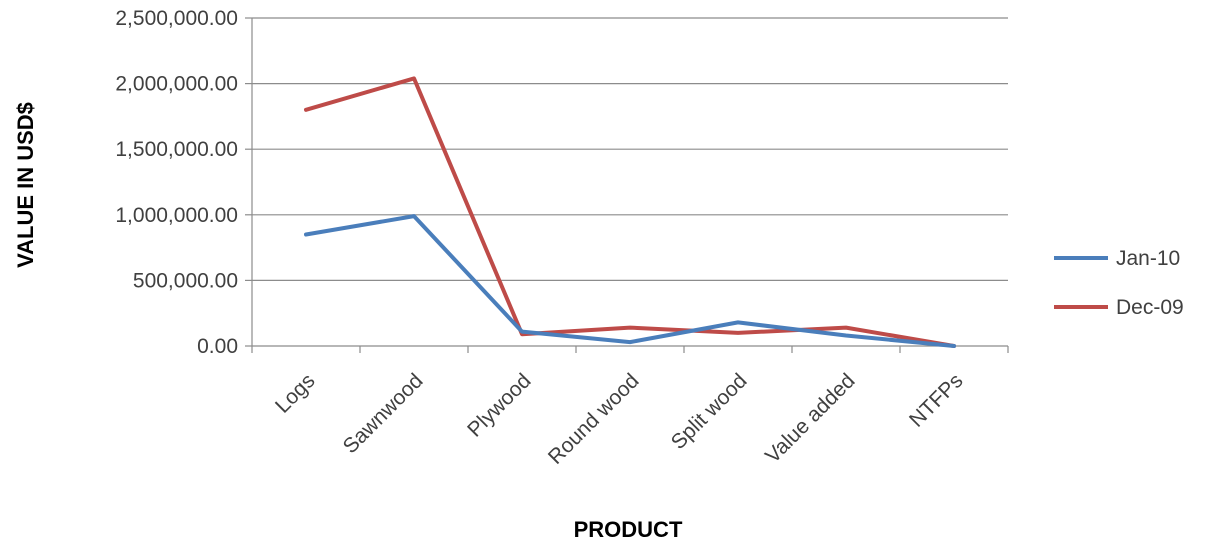 The image size is (1207, 544). What do you see at coordinates (176, 84) in the screenshot?
I see `y-tick-label: 2,000,000.00` at bounding box center [176, 84].